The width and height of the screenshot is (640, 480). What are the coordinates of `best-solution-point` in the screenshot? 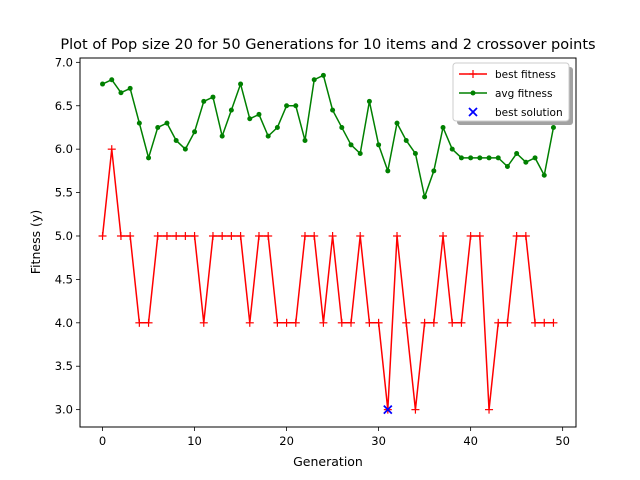 It's located at (388, 409).